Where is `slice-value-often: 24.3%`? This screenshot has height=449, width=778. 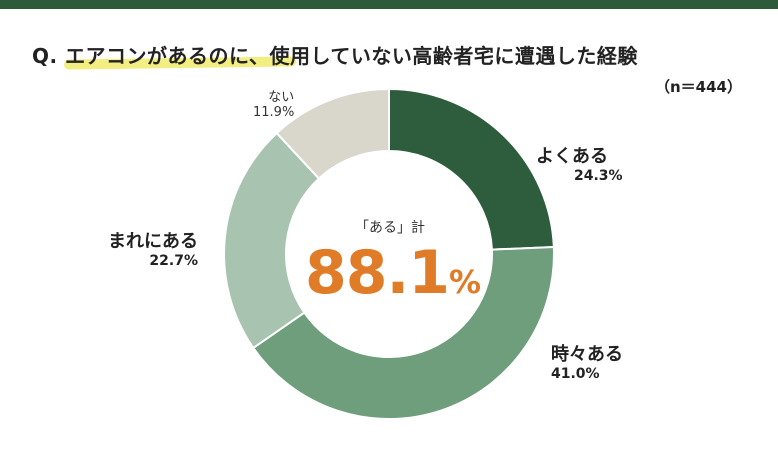 slice-value-often: 24.3% is located at coordinates (598, 176).